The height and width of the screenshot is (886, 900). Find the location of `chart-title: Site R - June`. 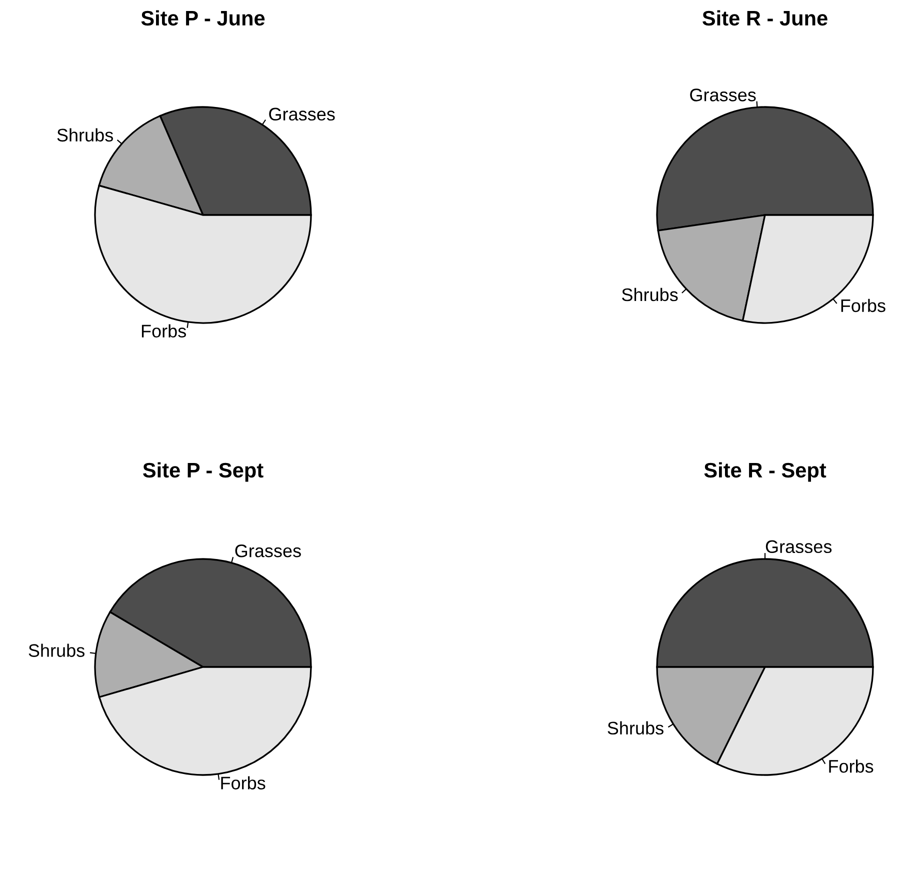

chart-title: Site R - June is located at coordinates (765, 18).